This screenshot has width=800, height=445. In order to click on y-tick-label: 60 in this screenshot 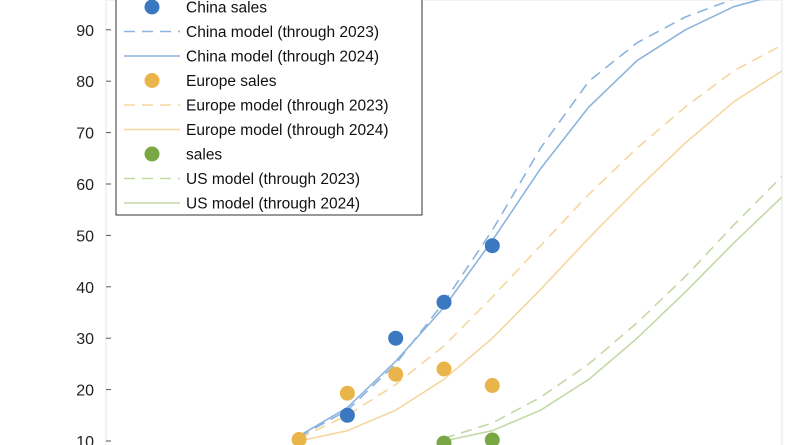, I will do `click(85, 185)`.